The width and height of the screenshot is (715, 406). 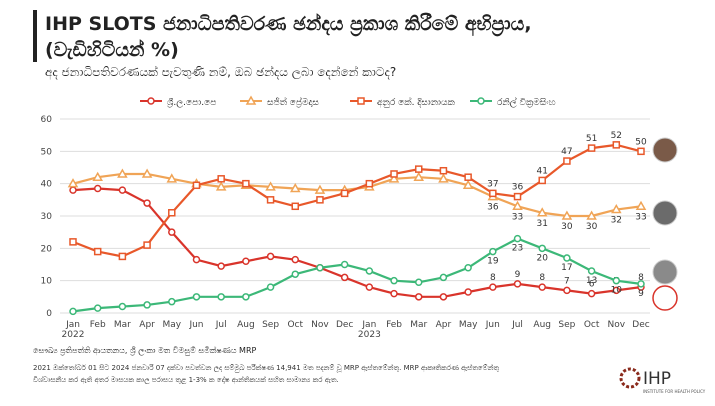 What do you see at coordinates (493, 262) in the screenshot?
I see `value-label: 19` at bounding box center [493, 262].